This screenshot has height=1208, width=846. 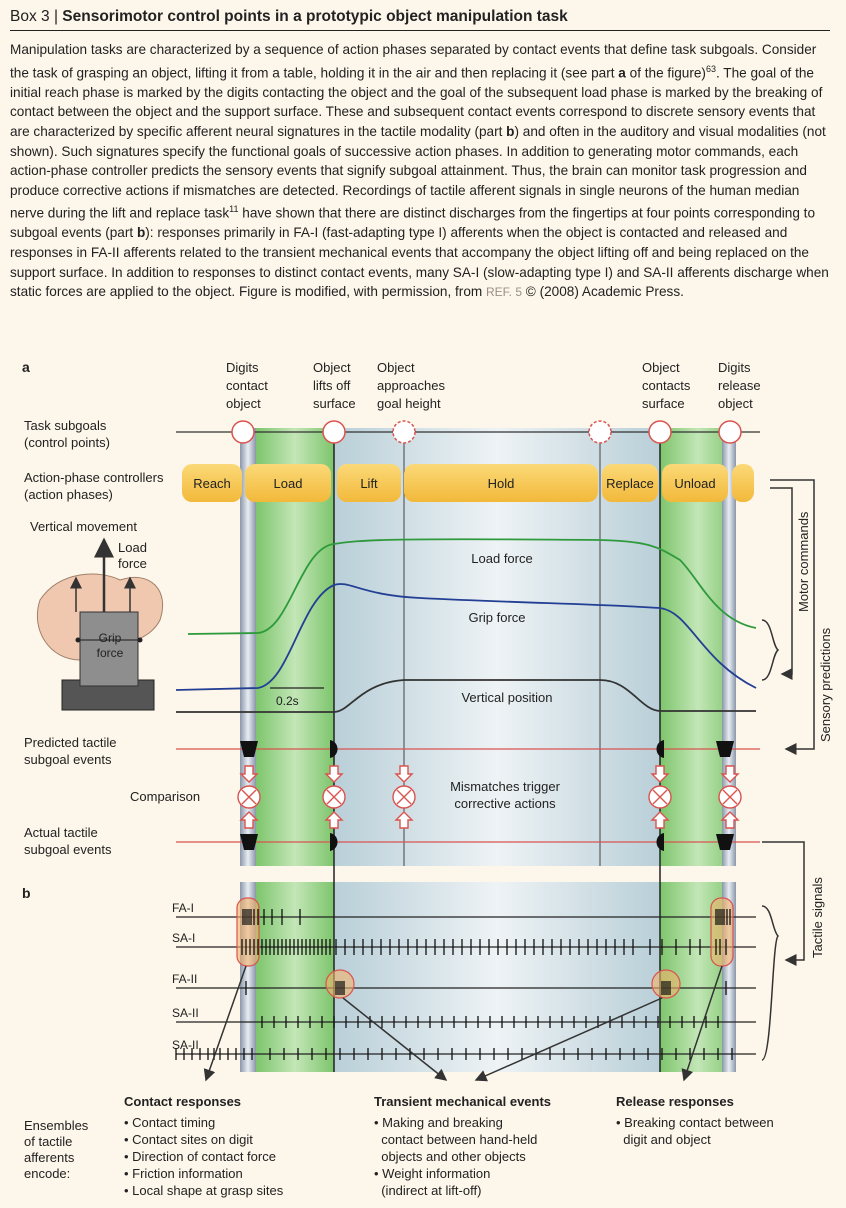 What do you see at coordinates (487, 749) in the screenshot?
I see `predicted-marks` at bounding box center [487, 749].